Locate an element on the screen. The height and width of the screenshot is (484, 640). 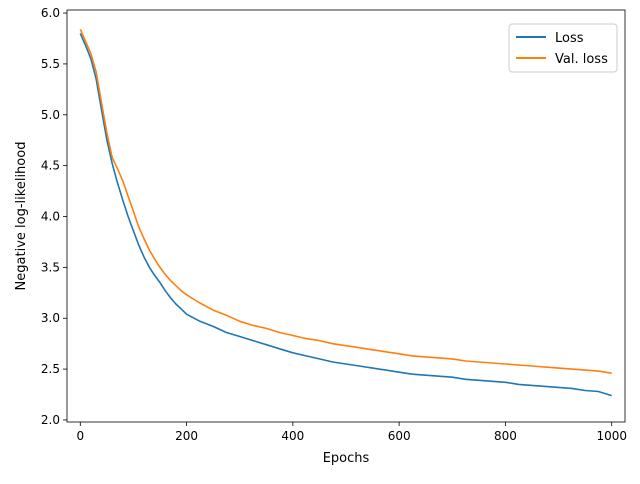
x-tick-label: 200 is located at coordinates (186, 436).